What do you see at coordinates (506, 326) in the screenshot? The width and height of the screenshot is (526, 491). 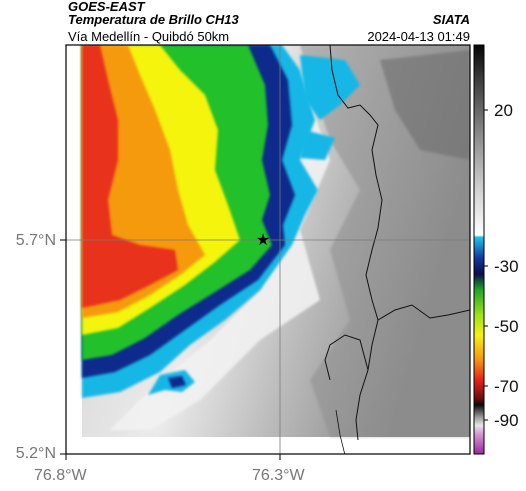 I see `colorbar-label: -50` at bounding box center [506, 326].